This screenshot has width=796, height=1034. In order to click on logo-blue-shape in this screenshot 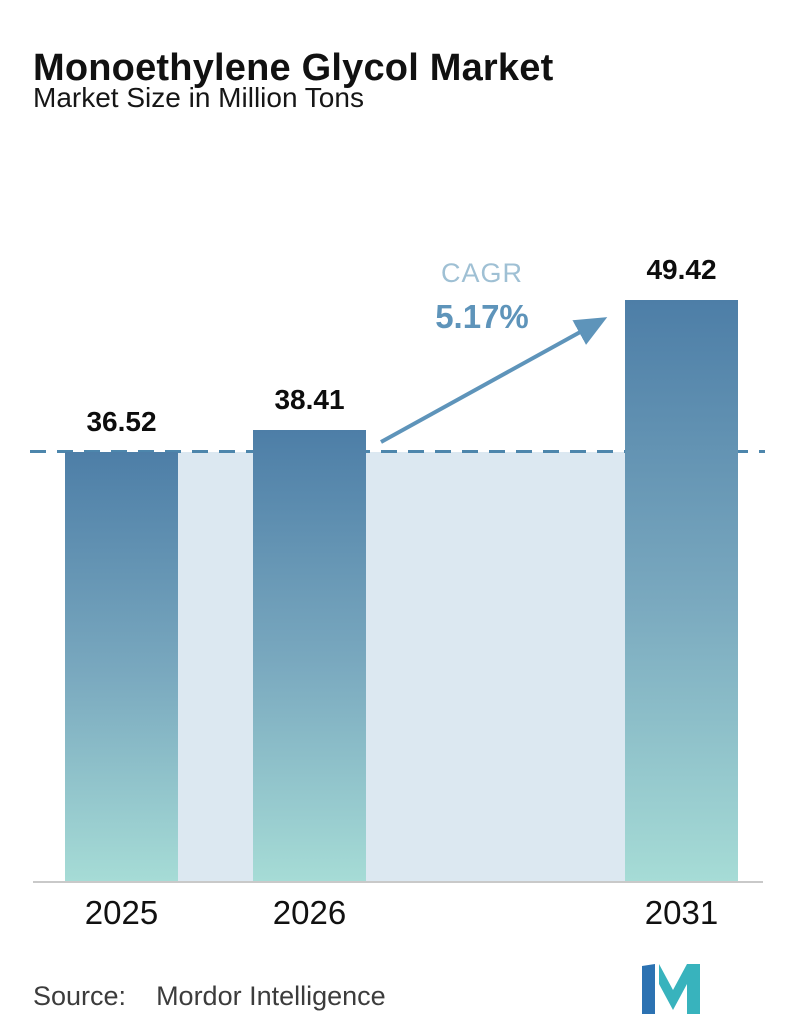, I will do `click(648, 989)`.